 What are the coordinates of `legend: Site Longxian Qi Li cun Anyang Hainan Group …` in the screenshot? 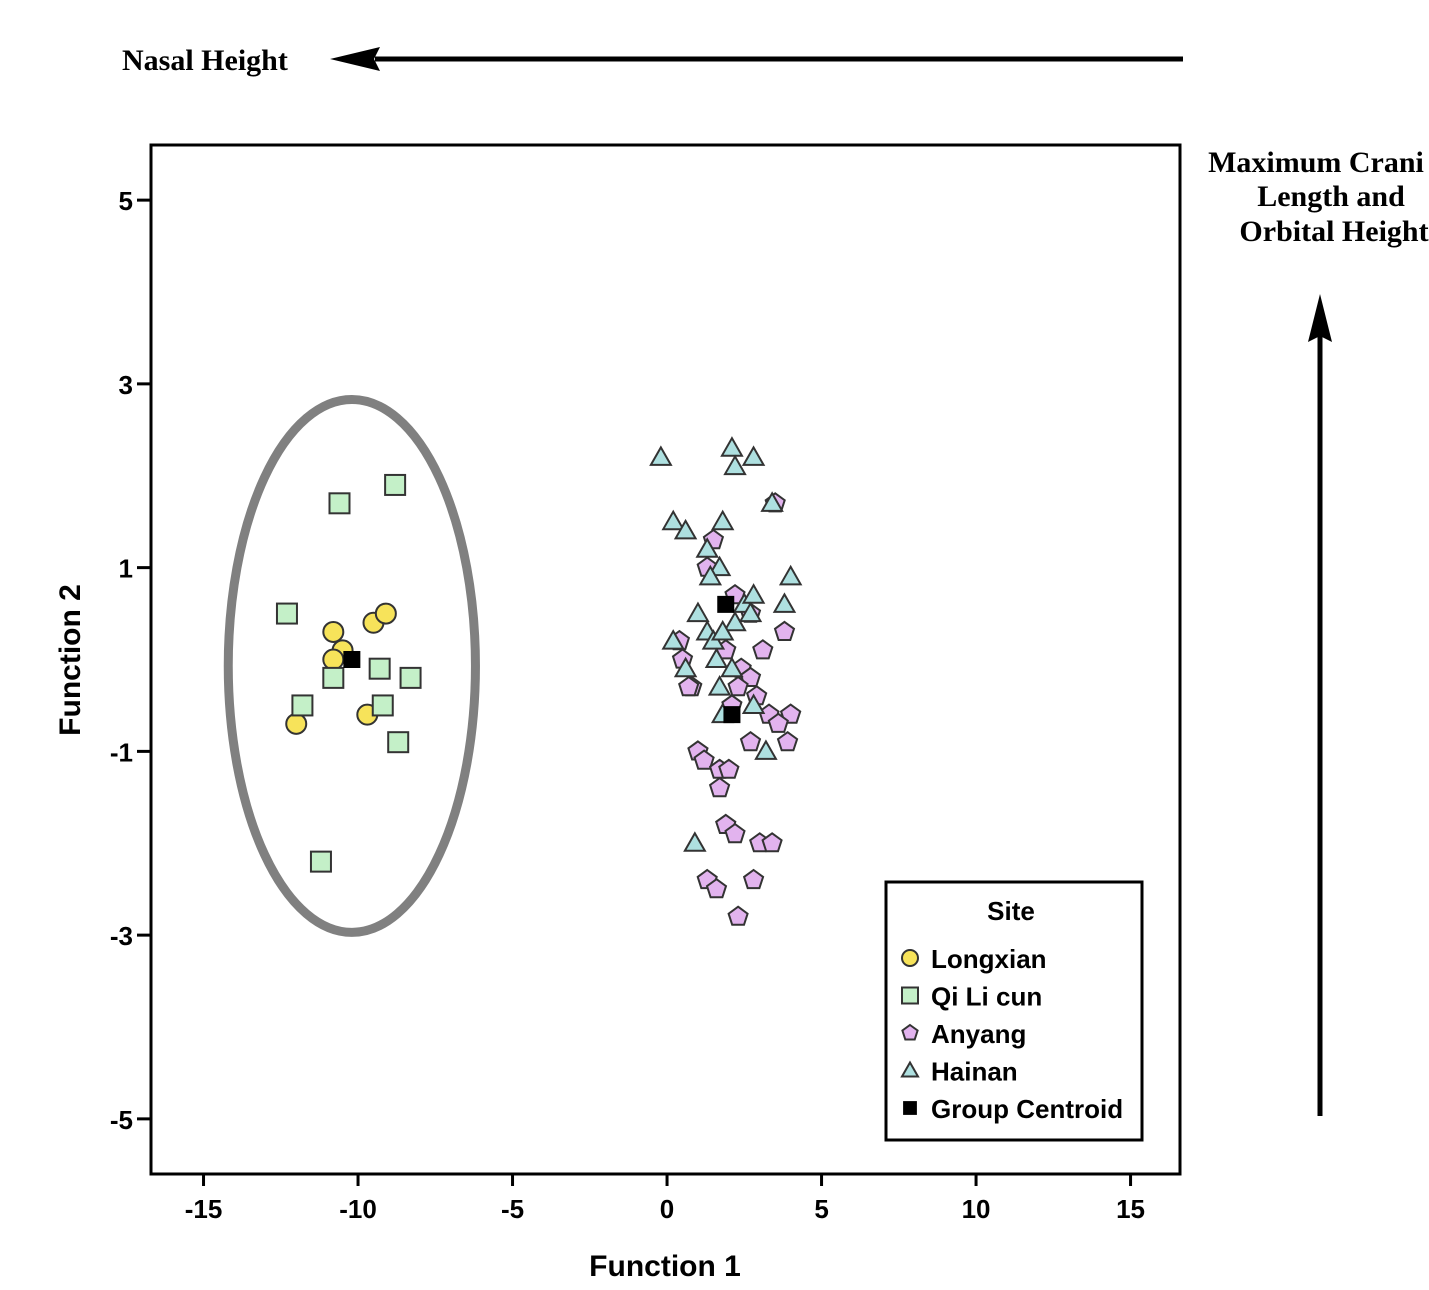 It's located at (1014, 1011).